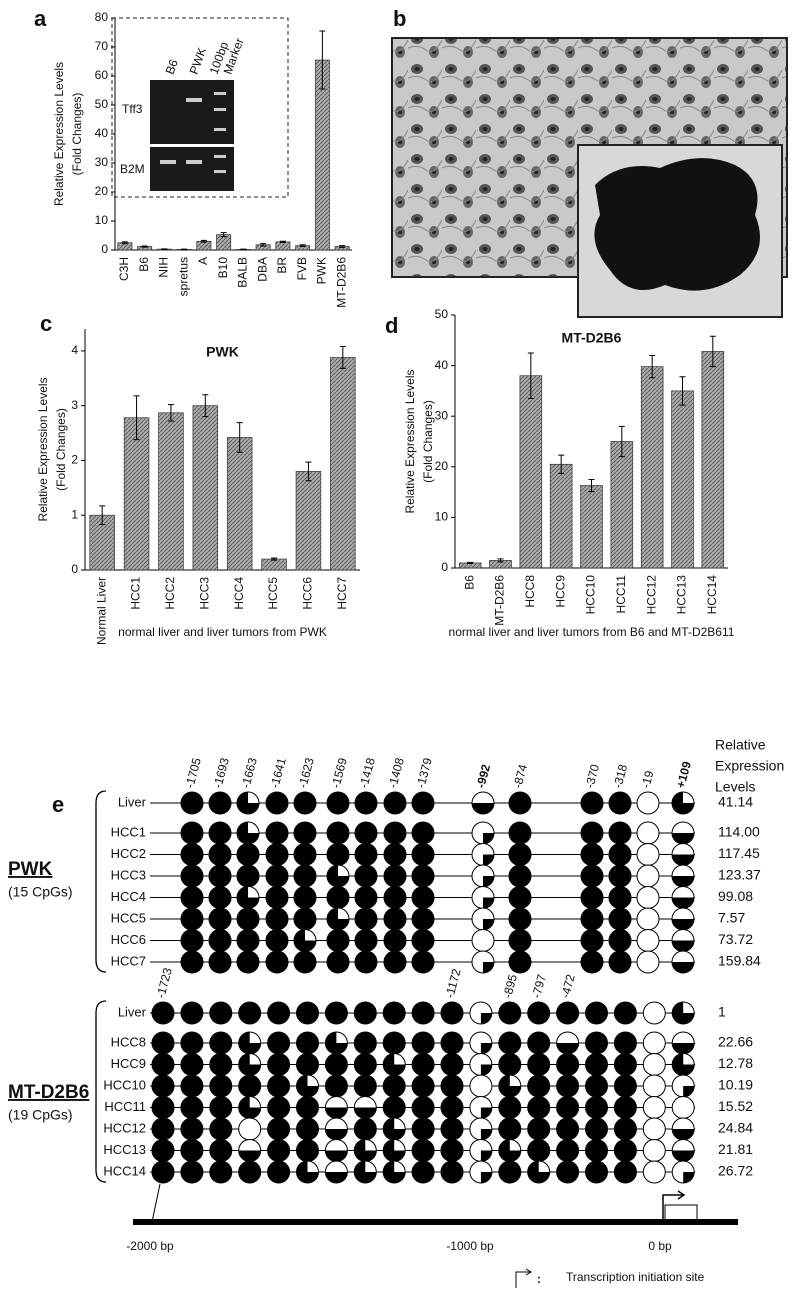 The height and width of the screenshot is (1292, 800). Describe the element at coordinates (273, 593) in the screenshot. I see `x-tick-label: HCC5` at that location.